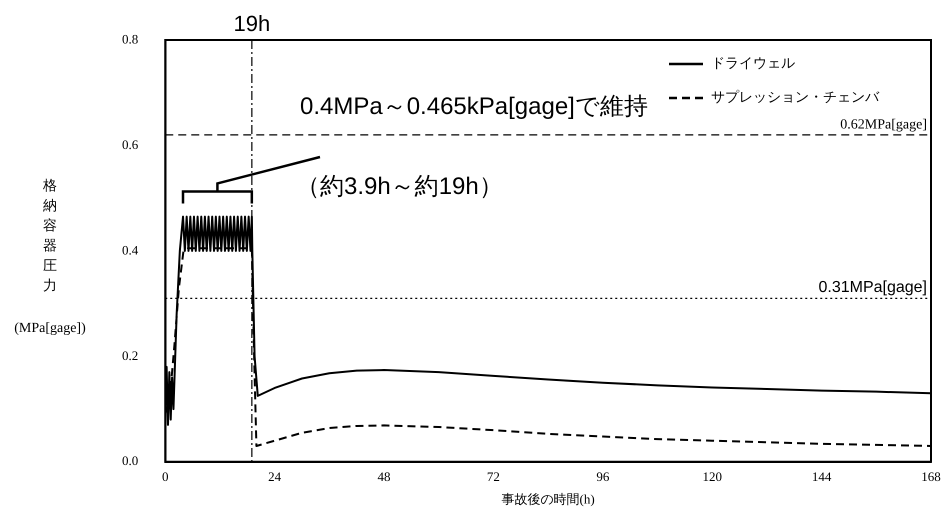 Image resolution: width=945 pixels, height=520 pixels. I want to click on annotation: （約3.9h～約19h）, so click(399, 187).